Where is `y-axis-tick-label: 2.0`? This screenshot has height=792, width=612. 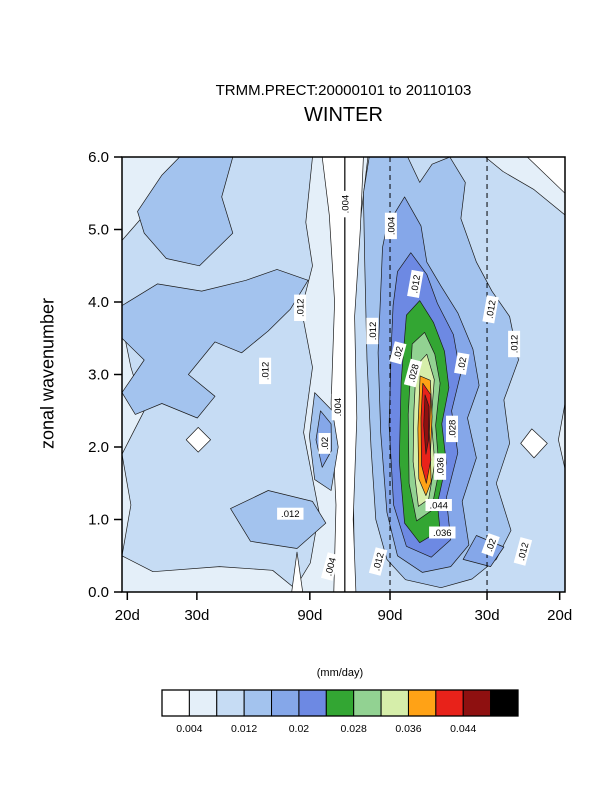 y-axis-tick-label: 2.0 is located at coordinates (98, 447).